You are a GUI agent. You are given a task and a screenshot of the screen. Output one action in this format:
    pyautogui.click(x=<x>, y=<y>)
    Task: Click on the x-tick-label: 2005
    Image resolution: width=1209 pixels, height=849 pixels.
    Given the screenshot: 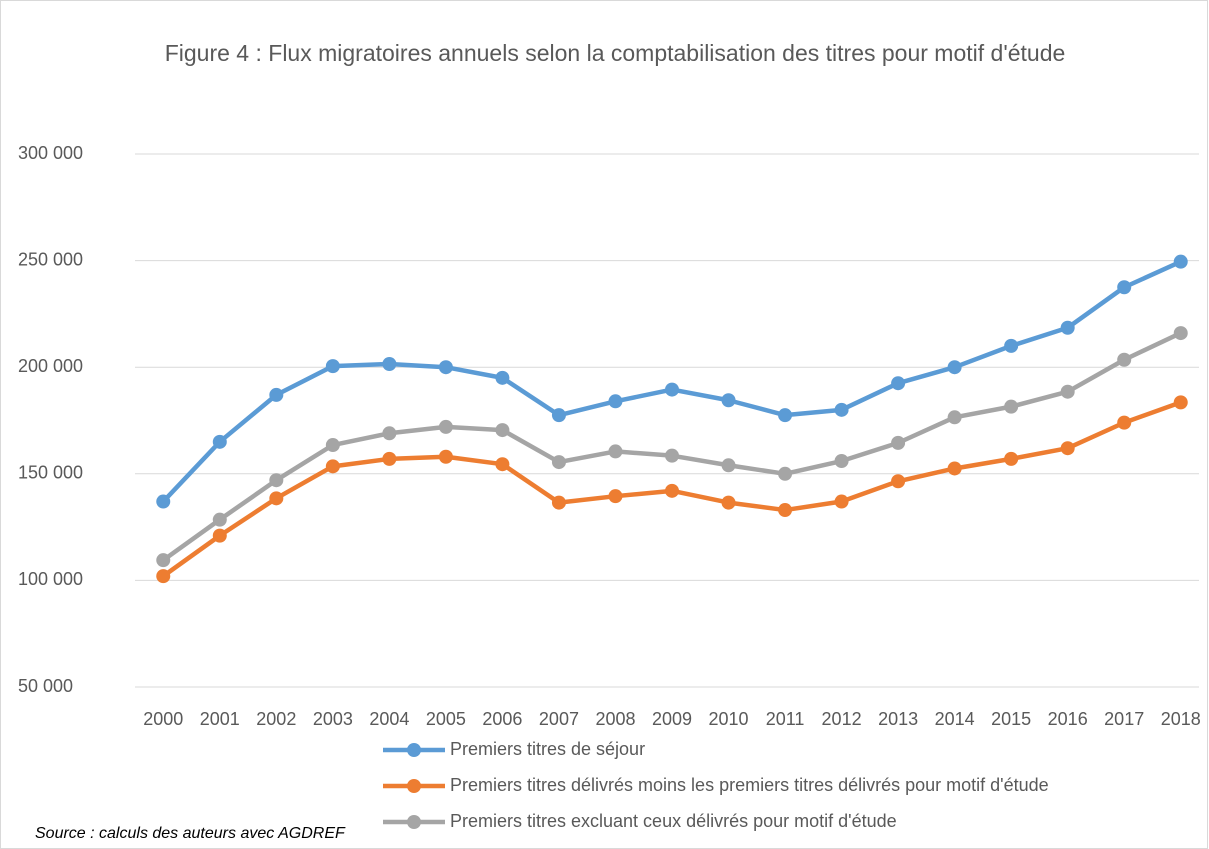 What is the action you would take?
    pyautogui.click(x=446, y=719)
    